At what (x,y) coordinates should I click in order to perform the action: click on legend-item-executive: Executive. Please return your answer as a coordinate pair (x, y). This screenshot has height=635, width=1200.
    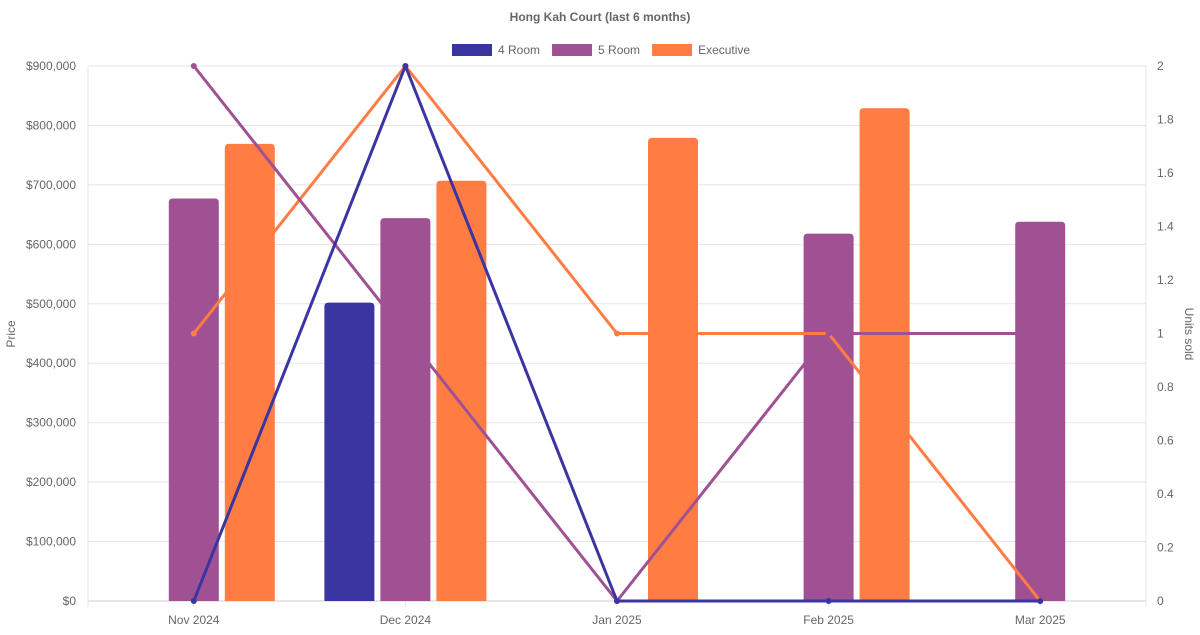
    Looking at the image, I should click on (701, 50).